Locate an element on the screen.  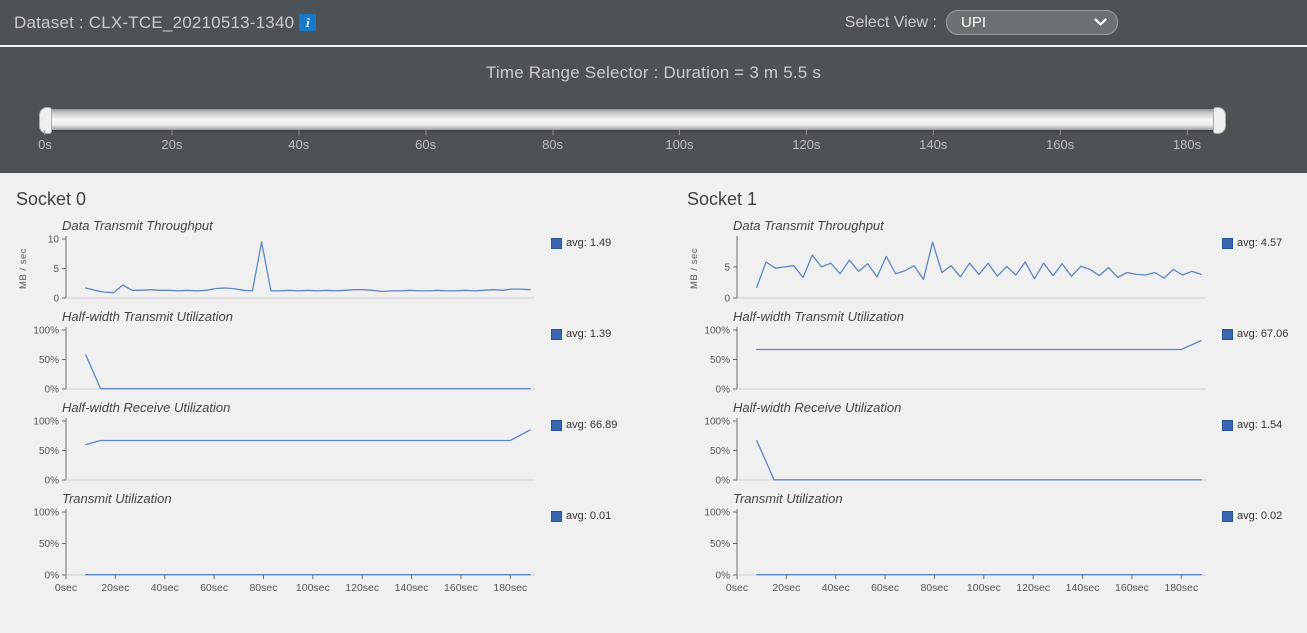
chart-canvas-s0-data-transmit-throughput: 0 5 10 MB / sec is located at coordinates (276, 269).